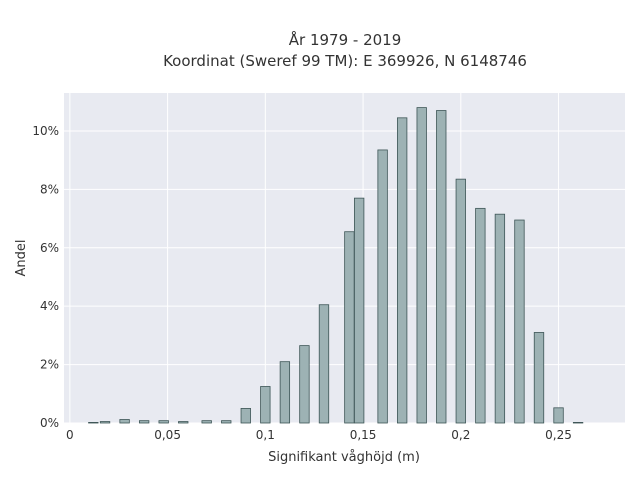  Describe the element at coordinates (344, 457) in the screenshot. I see `x-axis-title: Signifikant våghöjd (m)` at that location.